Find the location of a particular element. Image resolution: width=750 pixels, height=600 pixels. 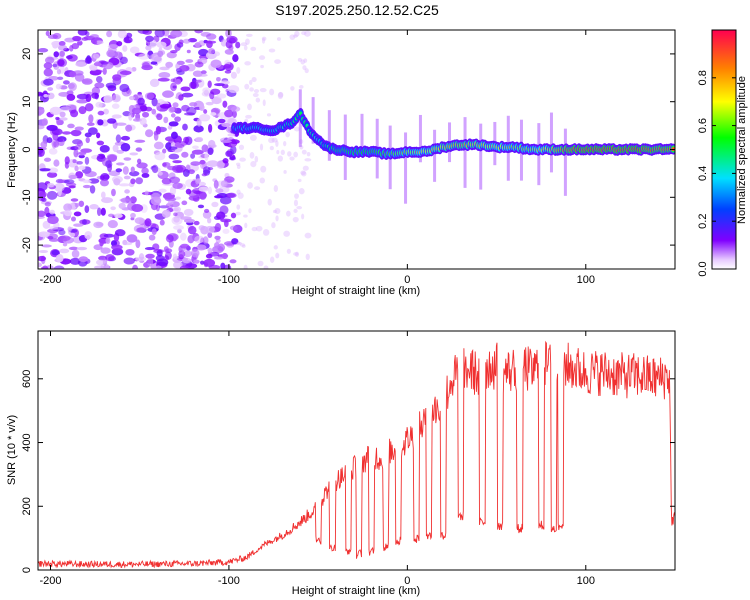

y-tick-label: -20 is located at coordinates (27, 245).